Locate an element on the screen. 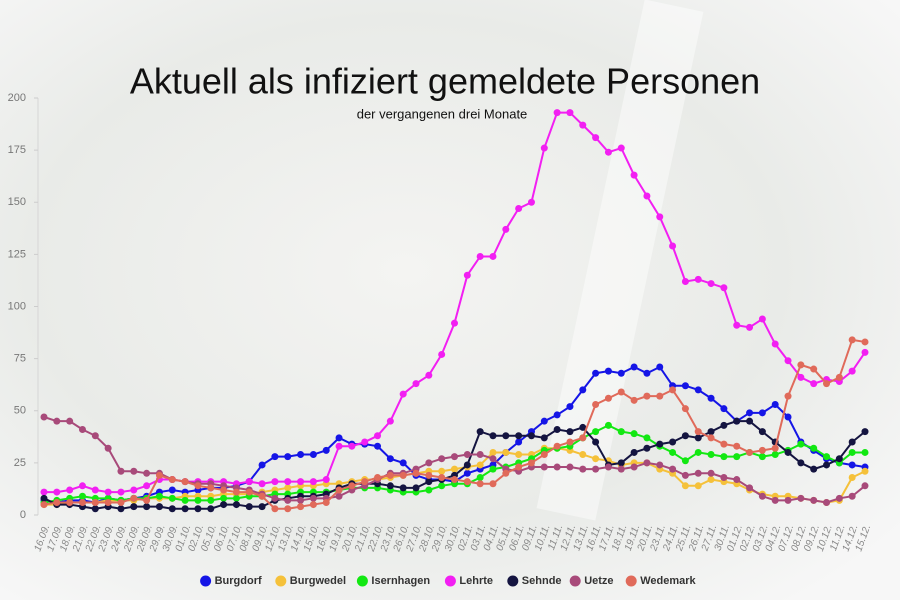 The height and width of the screenshot is (600, 900). y-tick-label: 25 is located at coordinates (20, 463).